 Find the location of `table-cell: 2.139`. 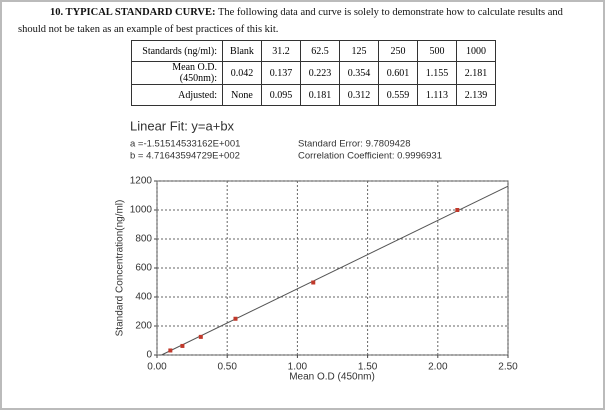

table-cell: 2.139 is located at coordinates (476, 95).